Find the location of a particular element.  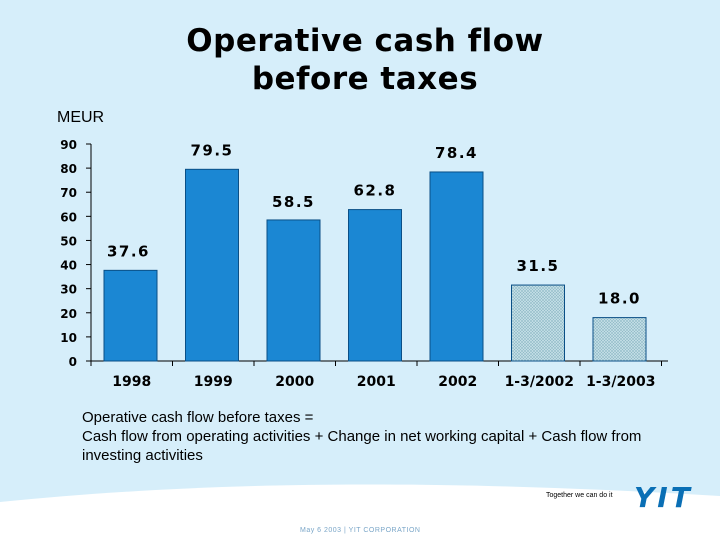

slide-title: Operative cash flow before taxes is located at coordinates (360, 60).